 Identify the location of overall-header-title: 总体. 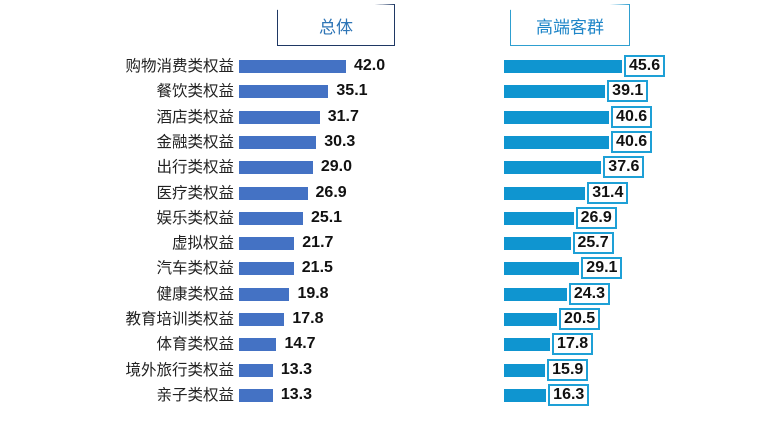
(336, 27).